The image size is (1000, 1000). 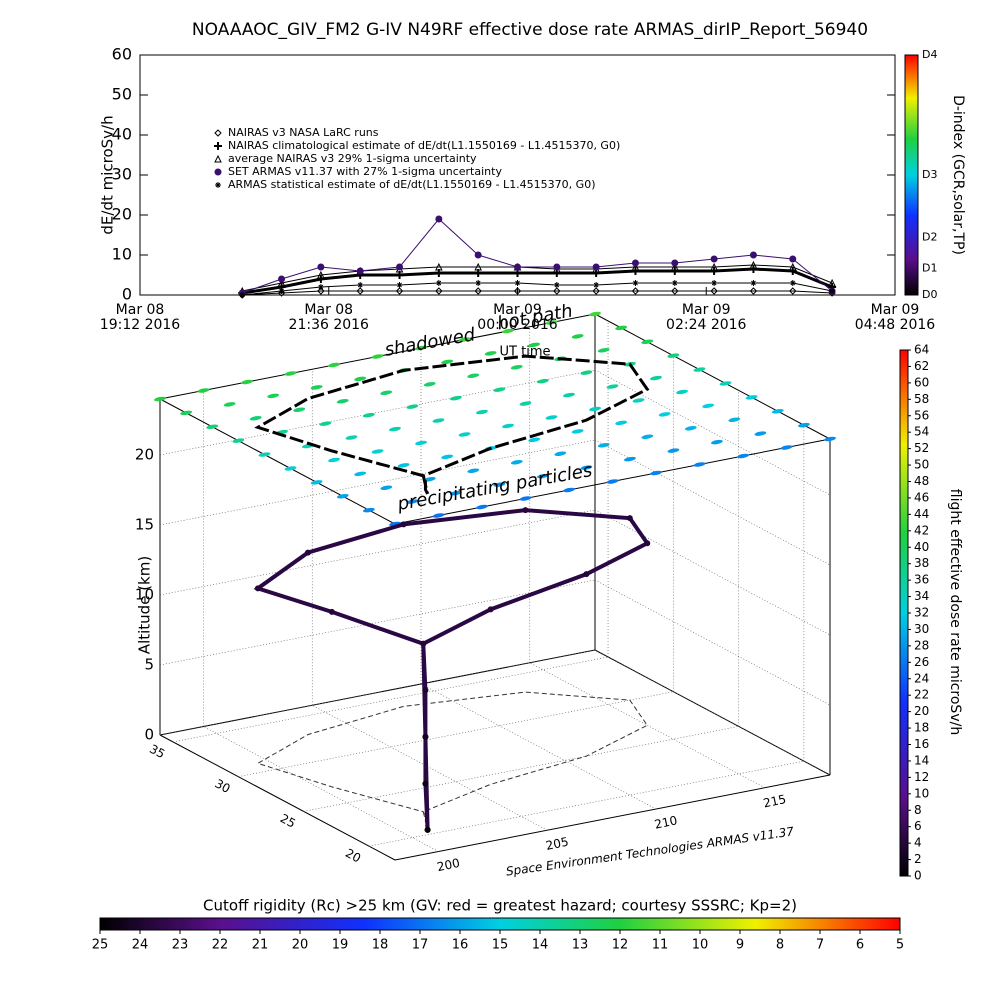 I want to click on colorbar, so click(x=904, y=613).